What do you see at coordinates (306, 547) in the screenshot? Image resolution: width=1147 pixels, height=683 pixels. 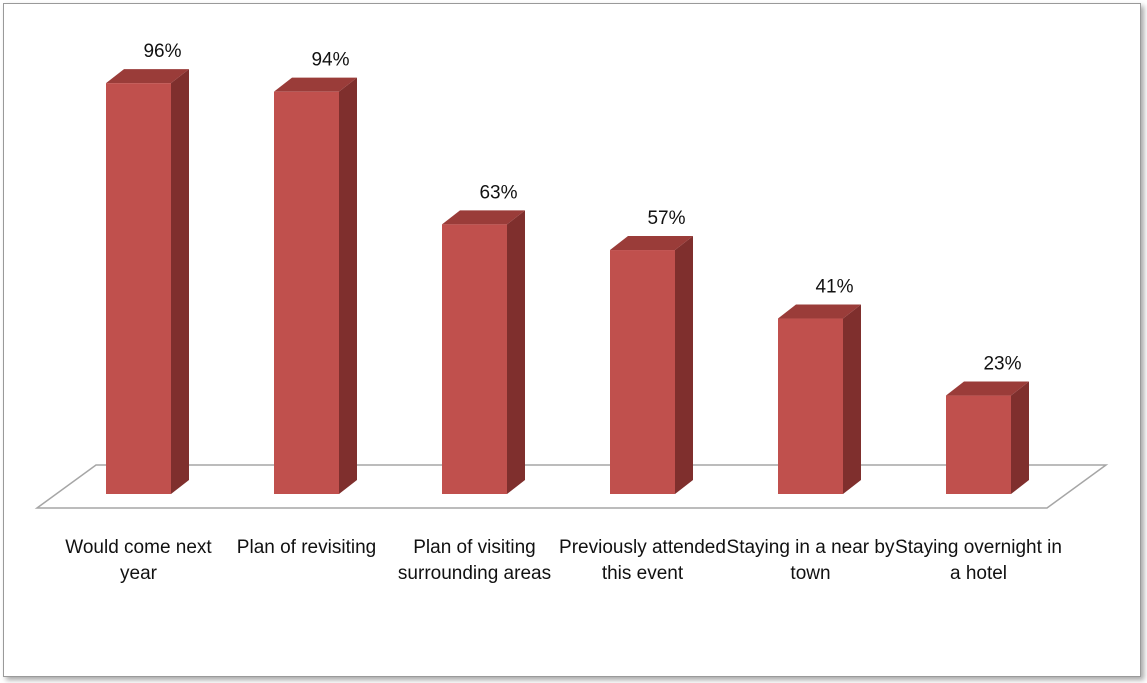 I see `category-label-2: Plan of revisiting` at bounding box center [306, 547].